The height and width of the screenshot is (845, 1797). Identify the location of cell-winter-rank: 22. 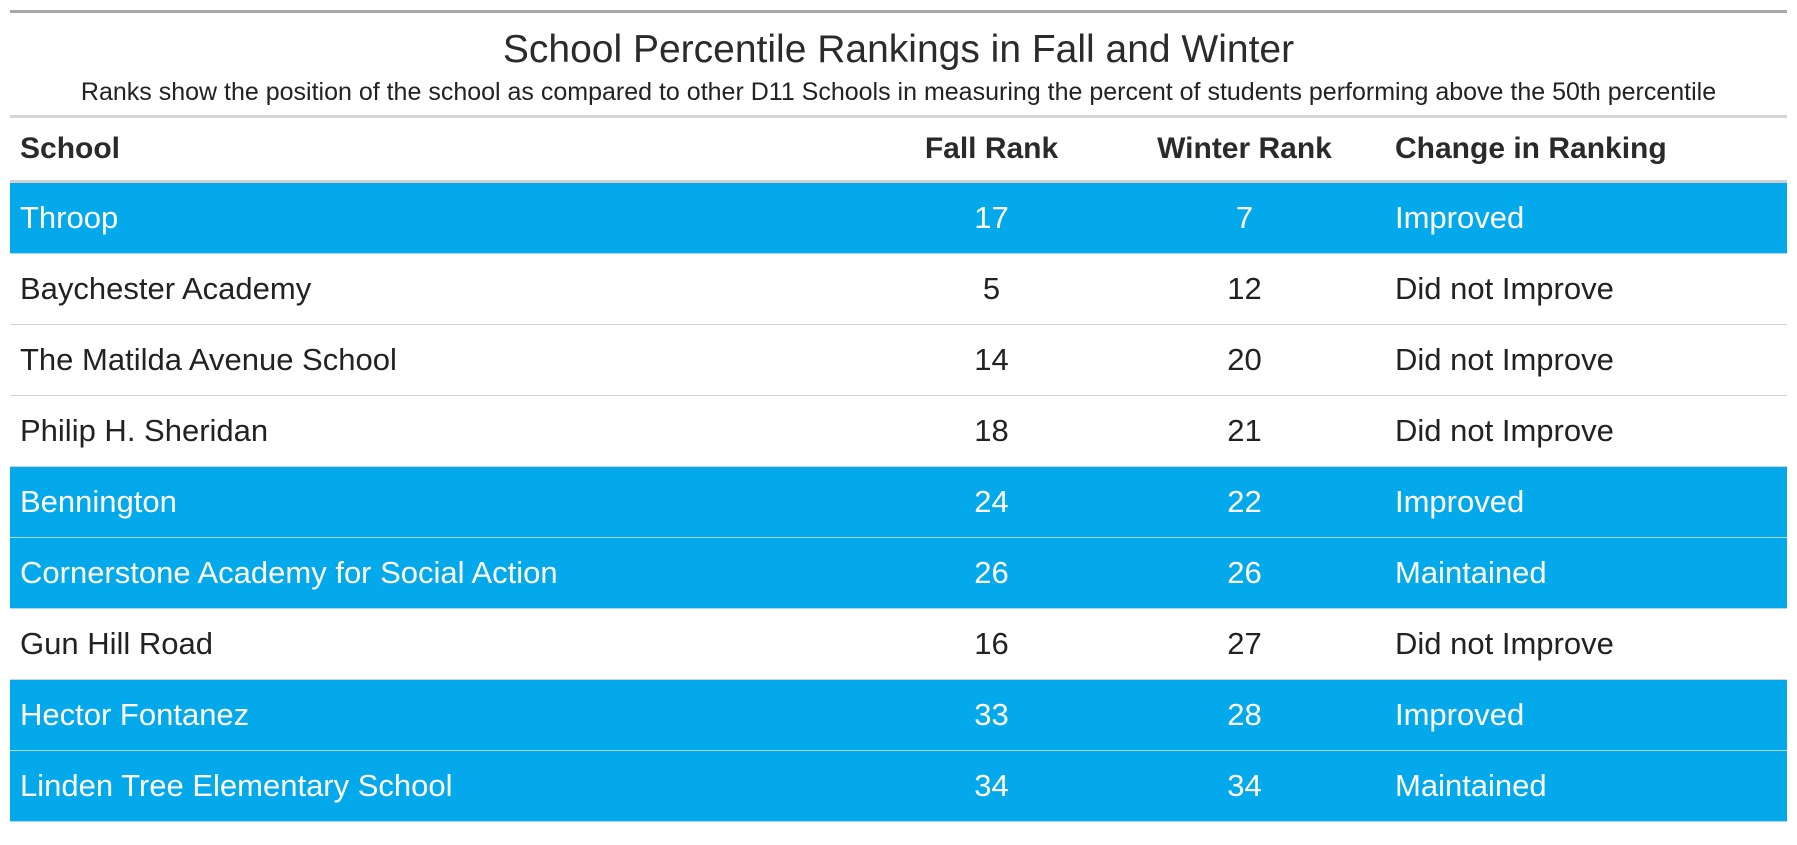
(1244, 502).